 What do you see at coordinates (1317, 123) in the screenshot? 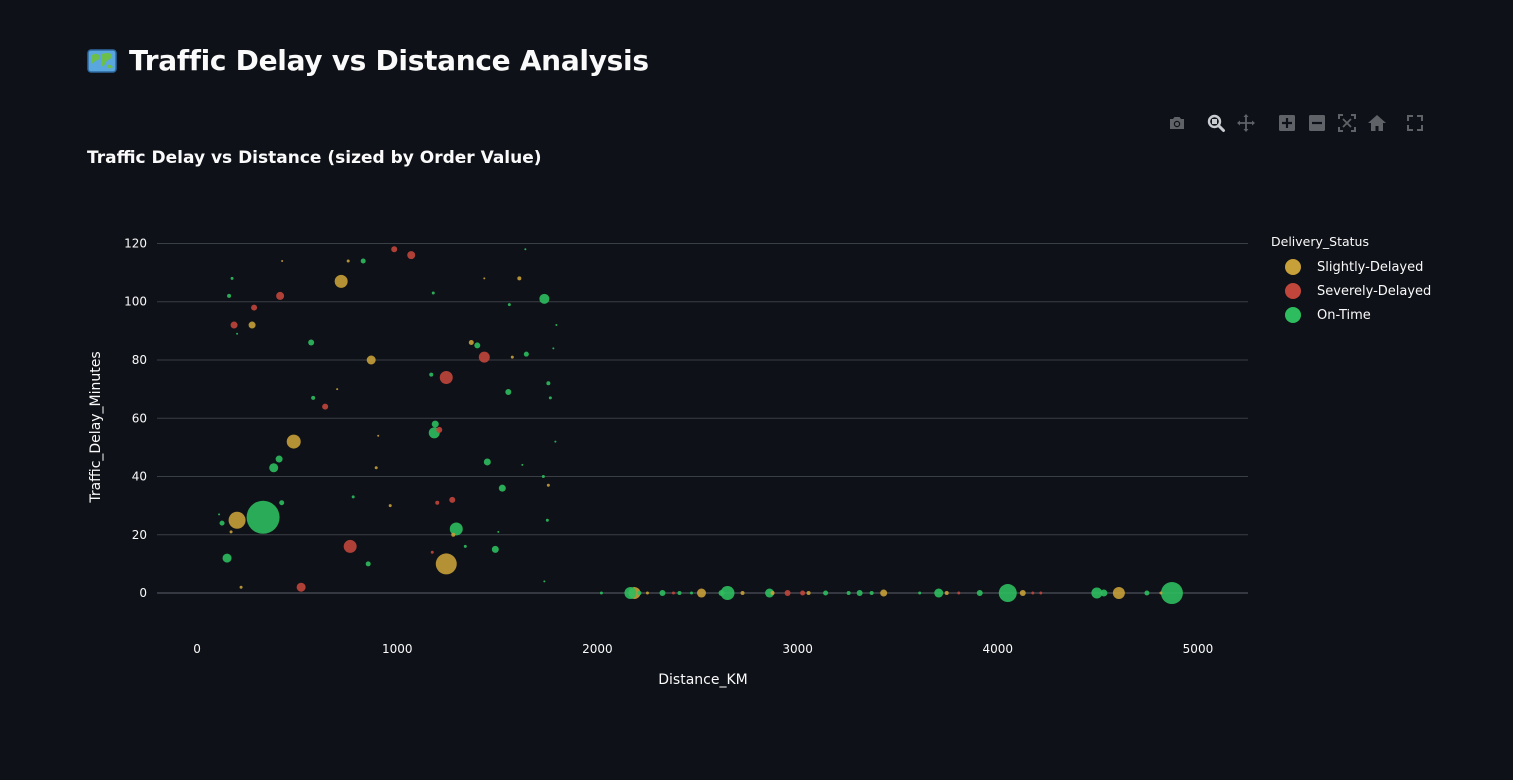
I see `zoom-out-icon` at bounding box center [1317, 123].